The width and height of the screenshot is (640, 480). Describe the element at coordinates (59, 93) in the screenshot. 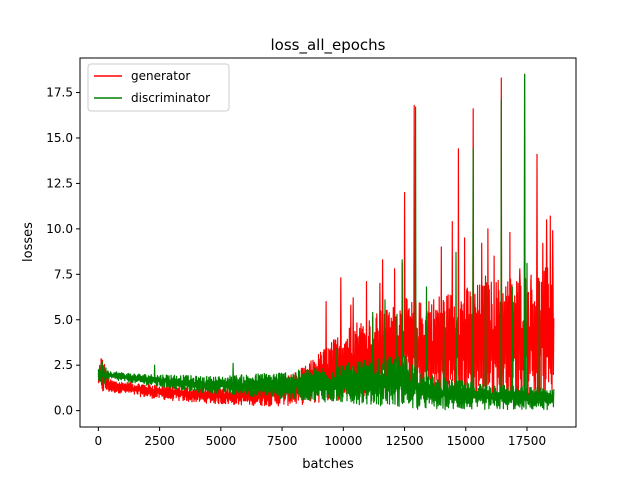

I see `y-tick-label: 17.5` at that location.